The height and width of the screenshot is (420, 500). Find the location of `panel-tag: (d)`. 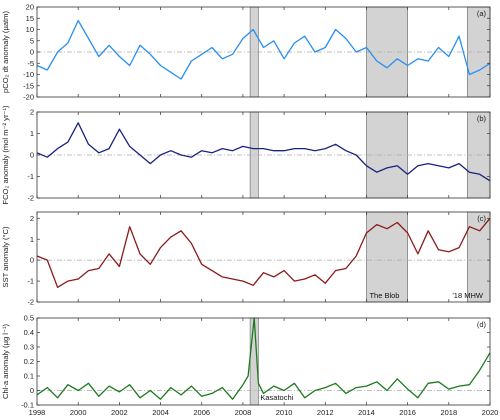

panel-tag: (d) is located at coordinates (482, 324).